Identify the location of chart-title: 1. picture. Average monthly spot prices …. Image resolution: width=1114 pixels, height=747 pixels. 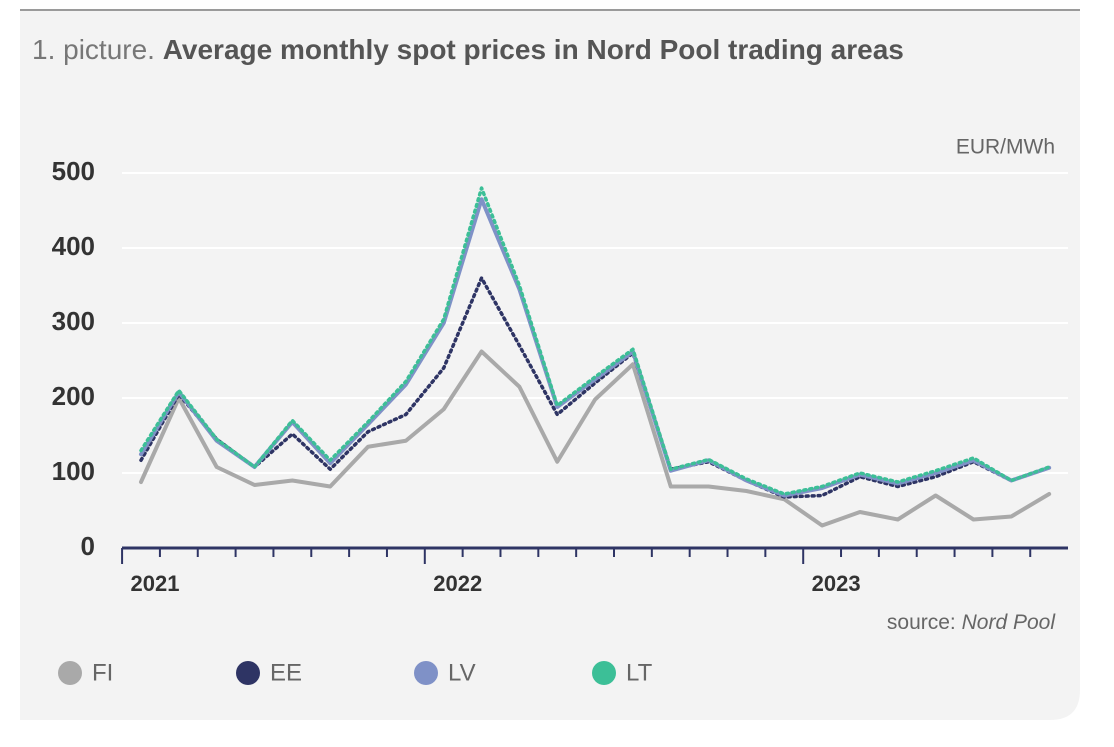
(468, 49).